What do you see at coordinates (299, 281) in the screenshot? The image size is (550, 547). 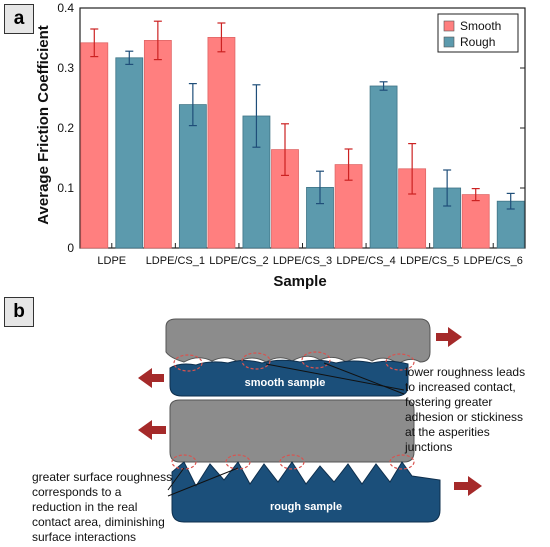 I see `x-axis-label: Sample` at bounding box center [299, 281].